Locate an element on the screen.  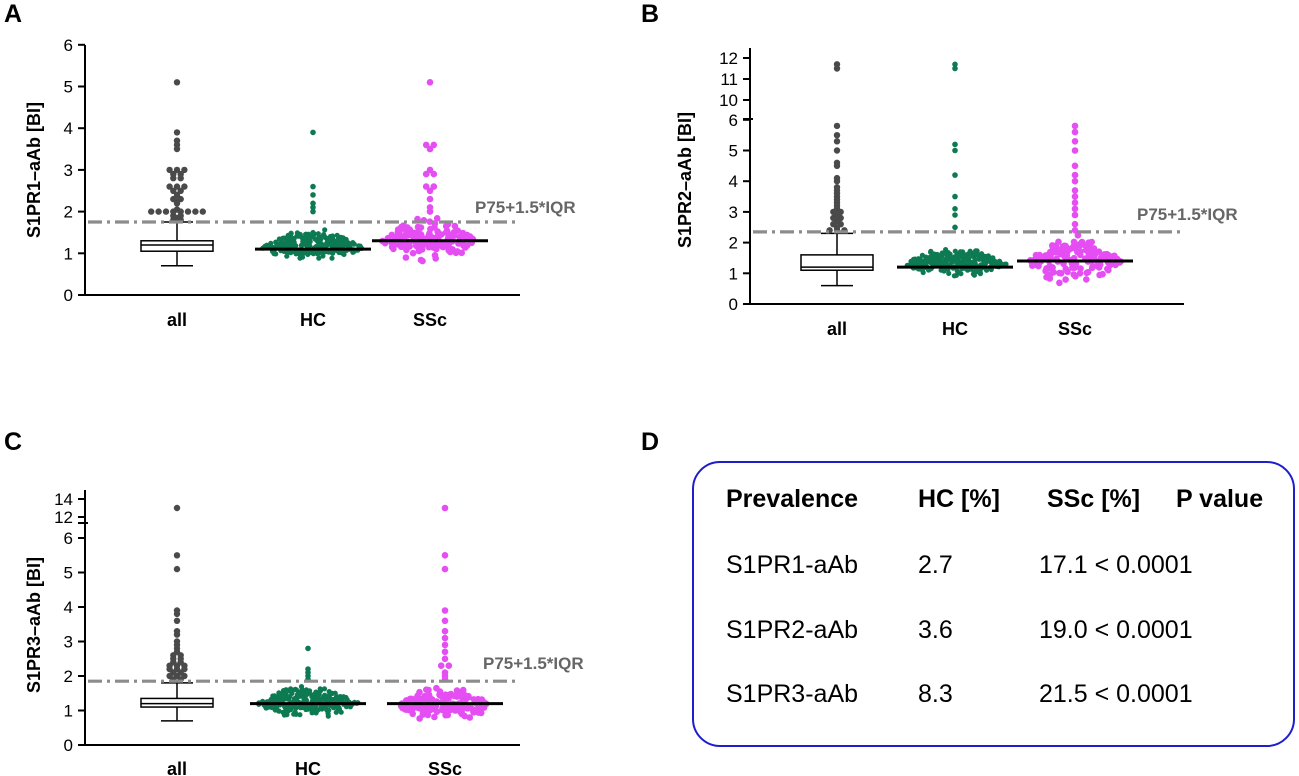
panel-label-d: D is located at coordinates (650, 442).